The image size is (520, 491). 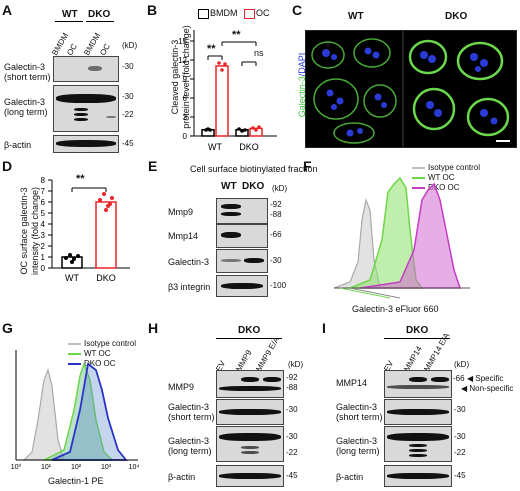 I want to click on panel-a-row1-a: Galectin-3, so click(x=25, y=67).